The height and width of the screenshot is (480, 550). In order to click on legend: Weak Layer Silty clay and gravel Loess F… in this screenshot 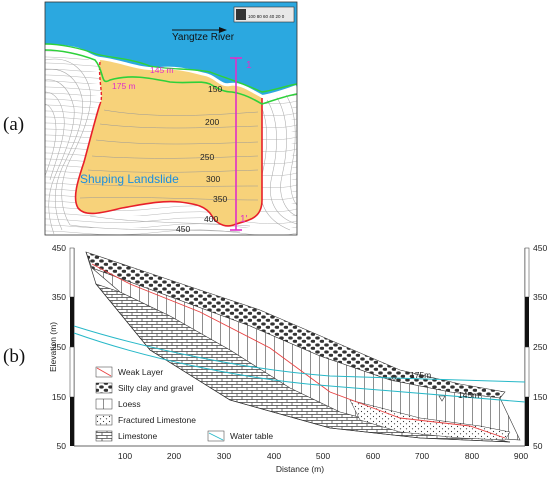, I will do `click(184, 404)`.